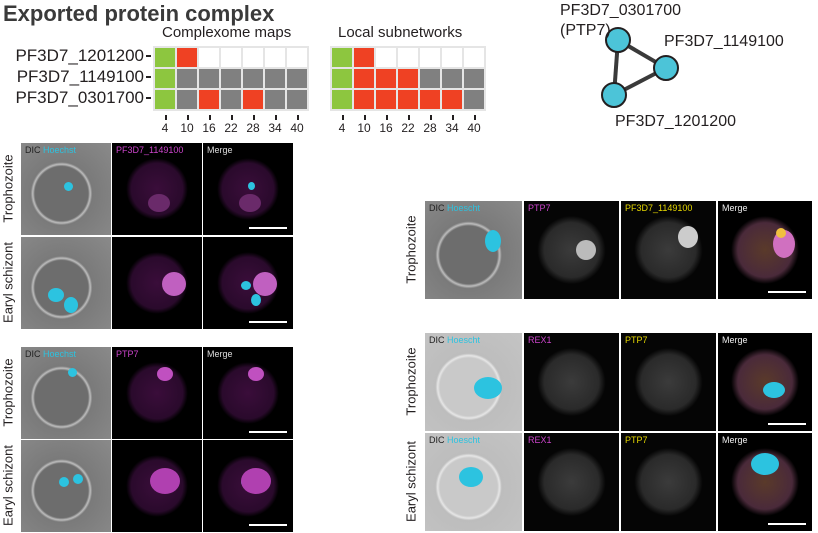  I want to click on row-label: PF3D7_0301700, so click(77, 98).